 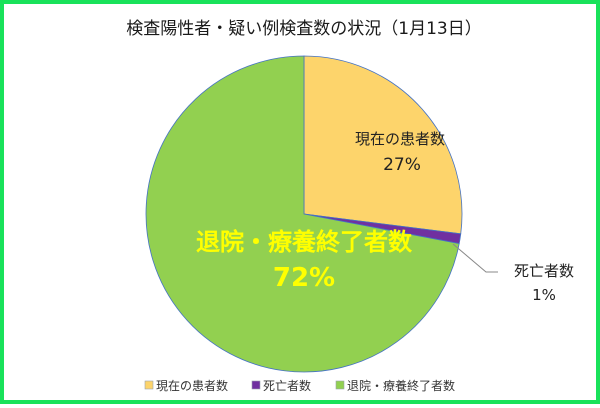 I want to click on pie-slice-current-patients, so click(x=383, y=145).